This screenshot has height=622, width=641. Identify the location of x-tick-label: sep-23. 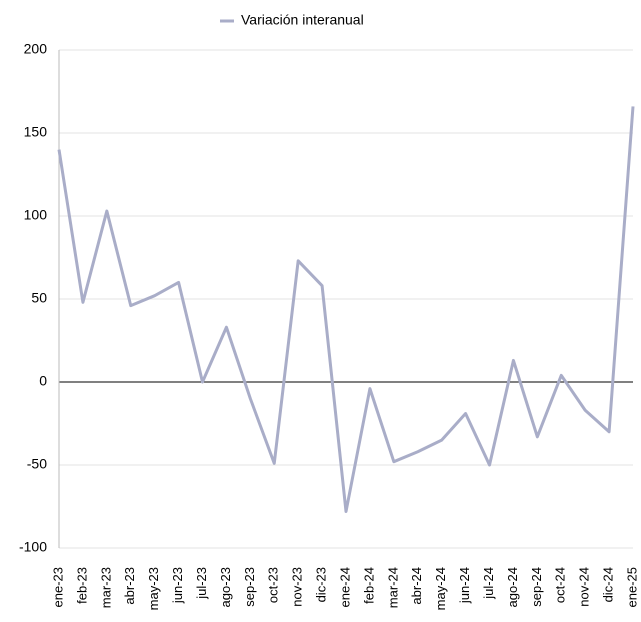
(249, 587).